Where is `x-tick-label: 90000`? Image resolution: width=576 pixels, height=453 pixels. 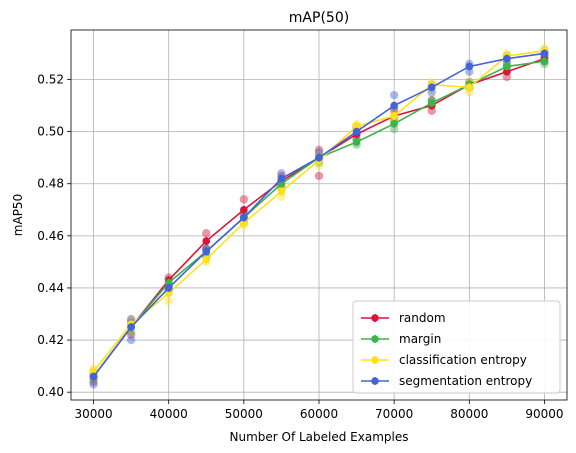 x-tick-label: 90000 is located at coordinates (544, 414).